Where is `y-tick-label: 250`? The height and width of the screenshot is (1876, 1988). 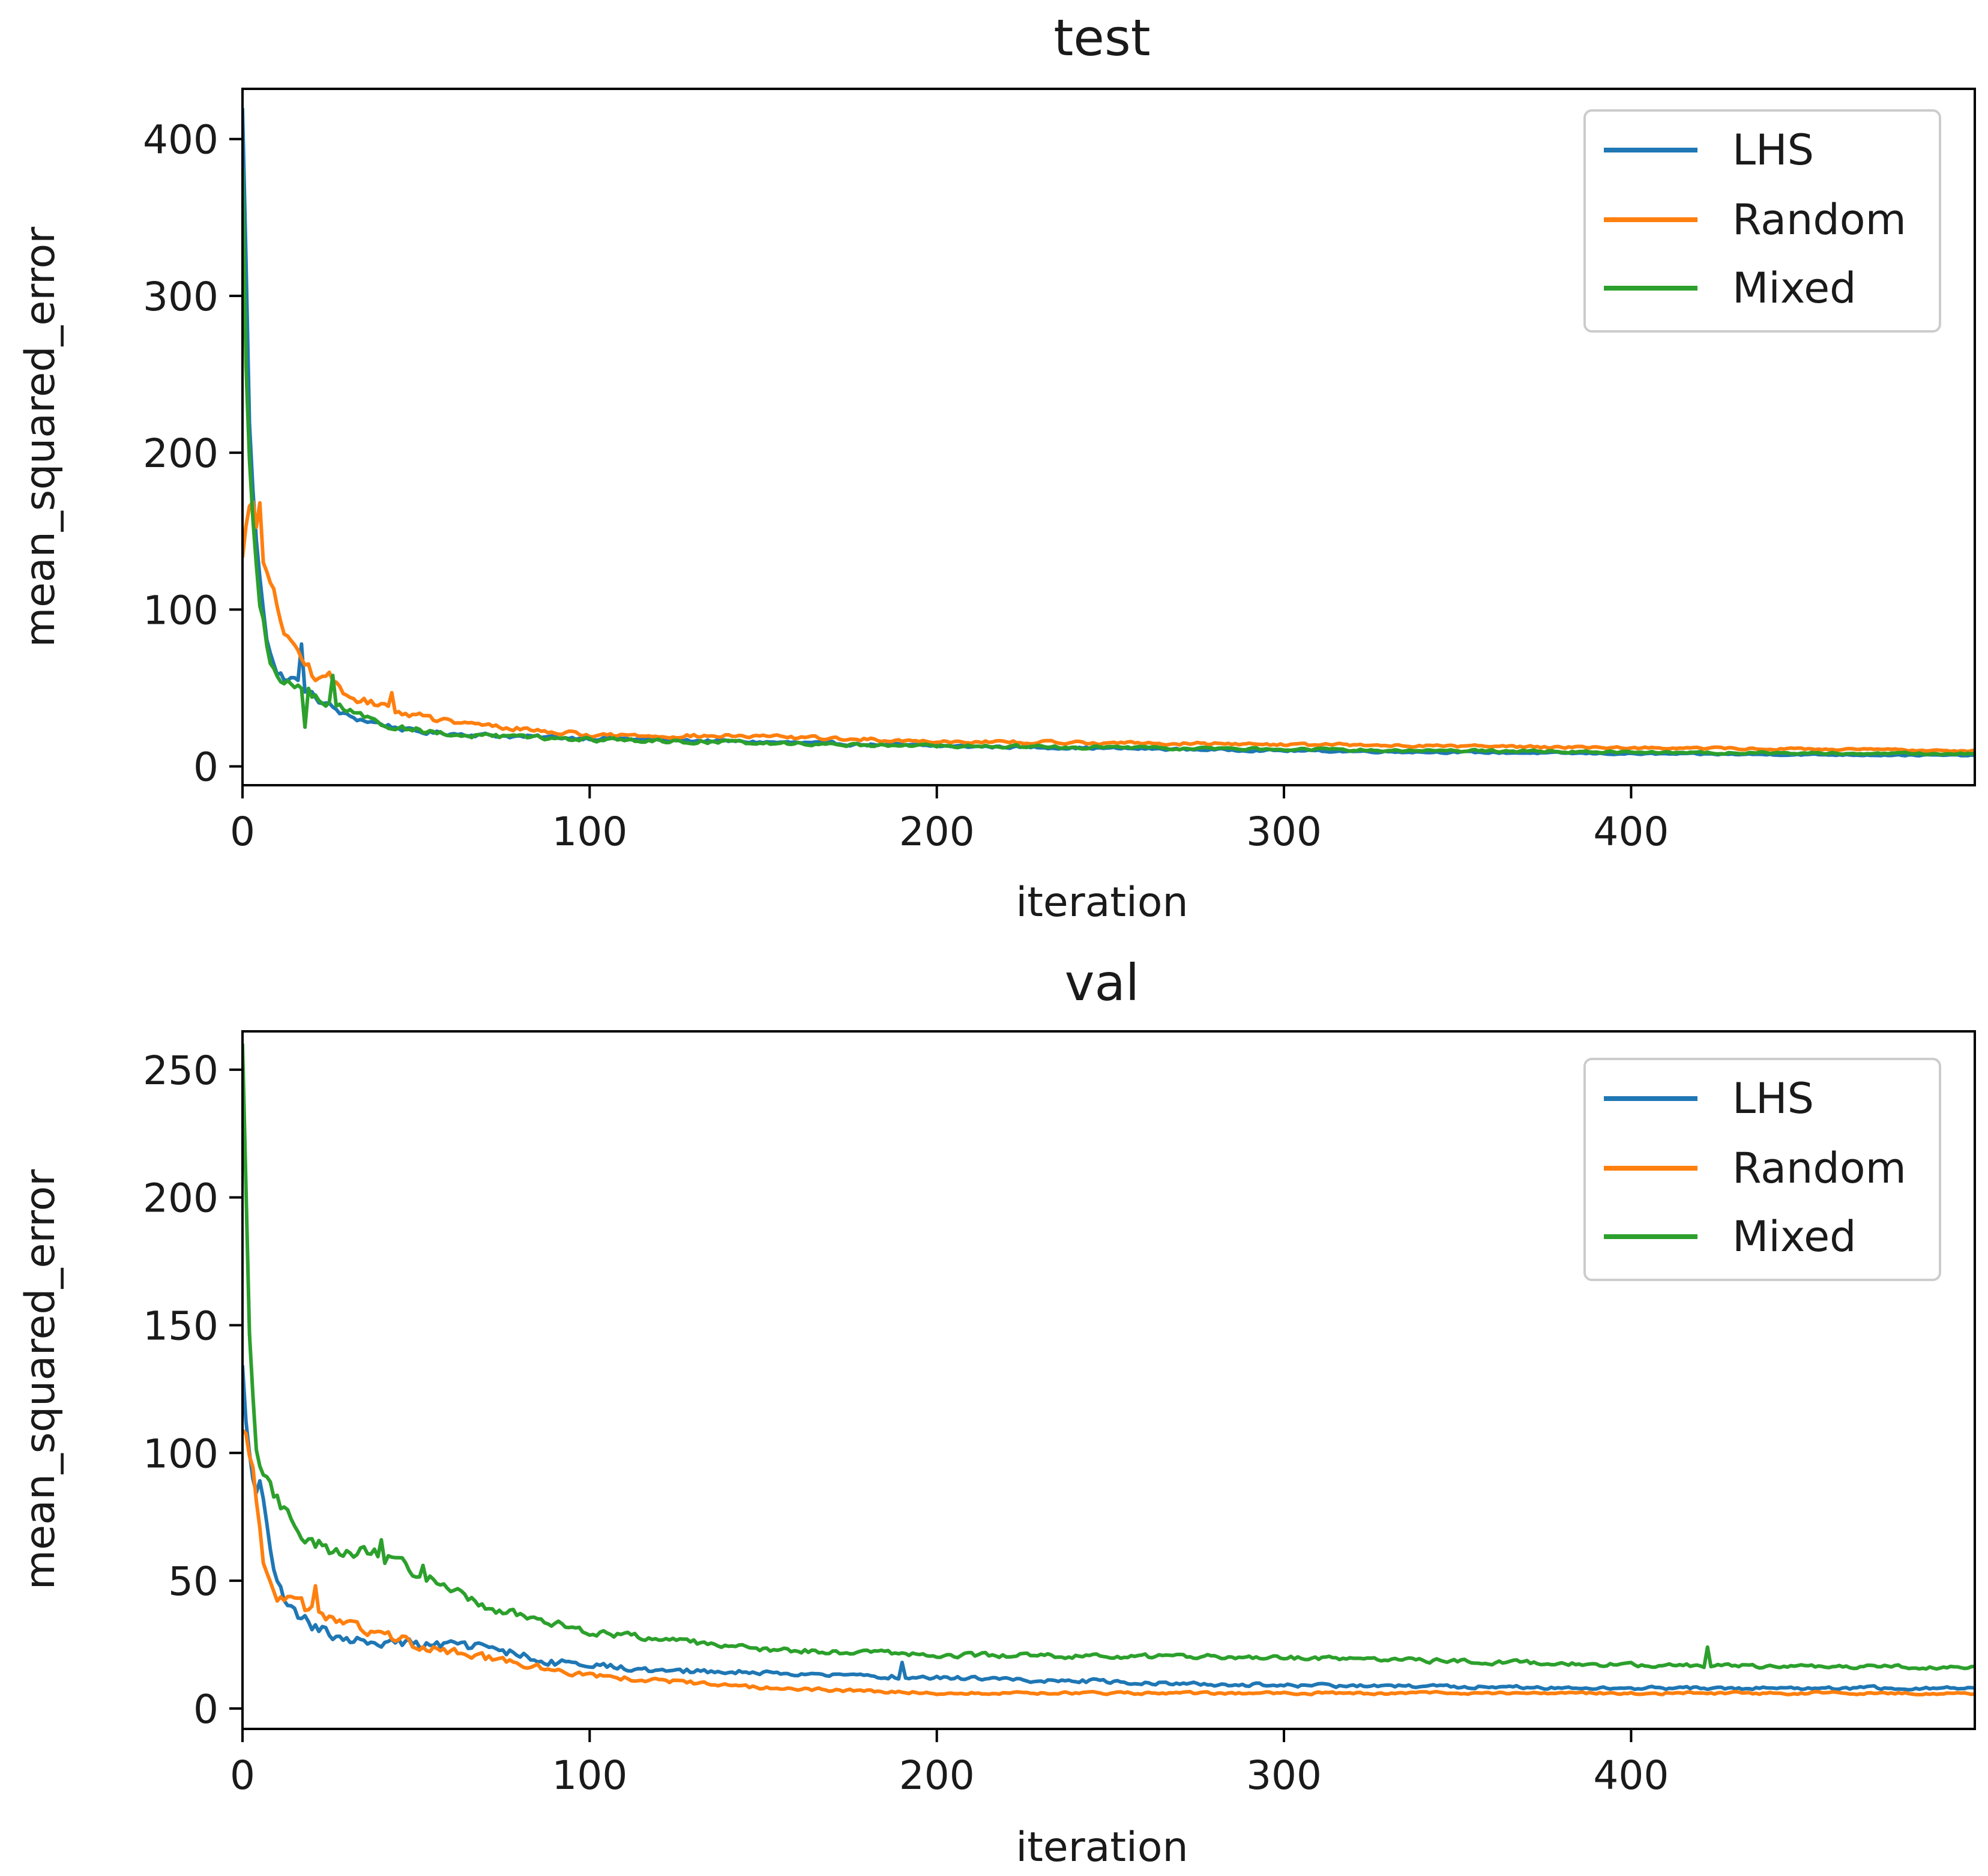 y-tick-label: 250 is located at coordinates (181, 1071).